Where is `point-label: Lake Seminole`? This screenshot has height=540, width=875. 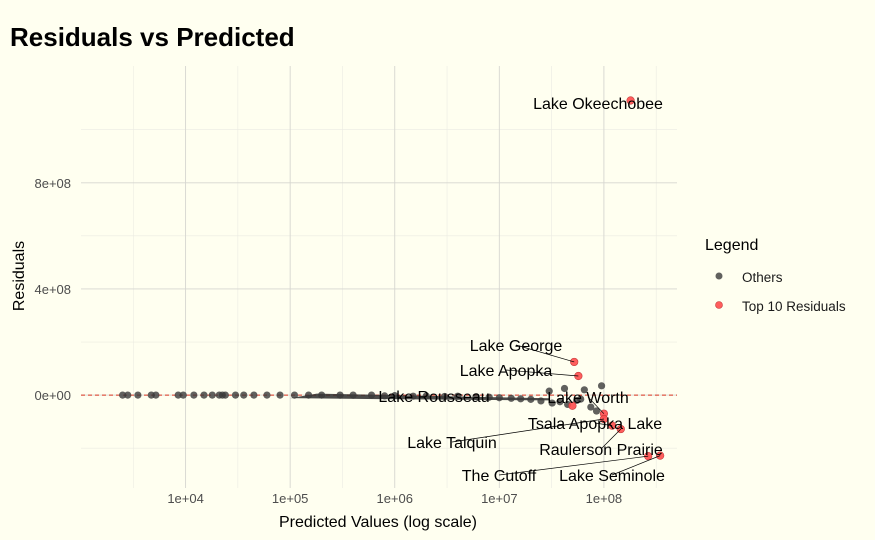 point-label: Lake Seminole is located at coordinates (612, 476).